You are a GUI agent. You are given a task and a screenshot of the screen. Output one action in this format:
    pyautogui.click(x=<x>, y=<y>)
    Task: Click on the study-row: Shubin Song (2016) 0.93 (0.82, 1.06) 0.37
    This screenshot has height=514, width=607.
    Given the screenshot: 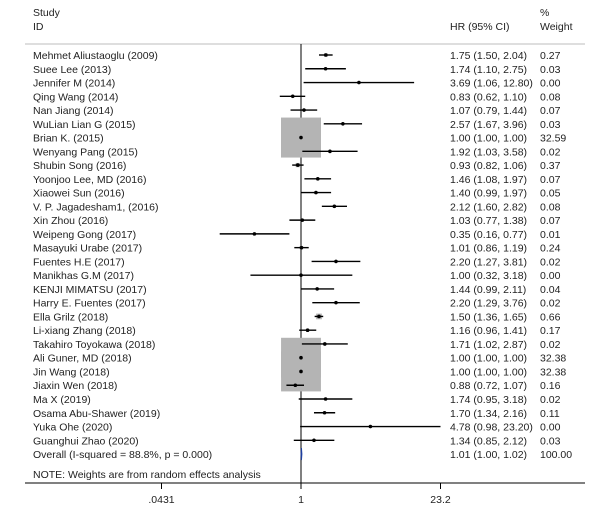 What is the action you would take?
    pyautogui.click(x=297, y=166)
    